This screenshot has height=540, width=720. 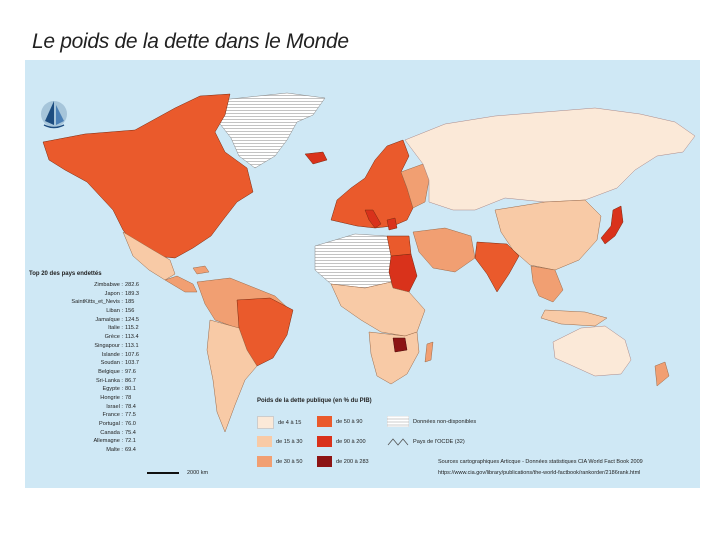 What do you see at coordinates (111, 397) in the screenshot?
I see `top20-country: Hongrie :` at bounding box center [111, 397].